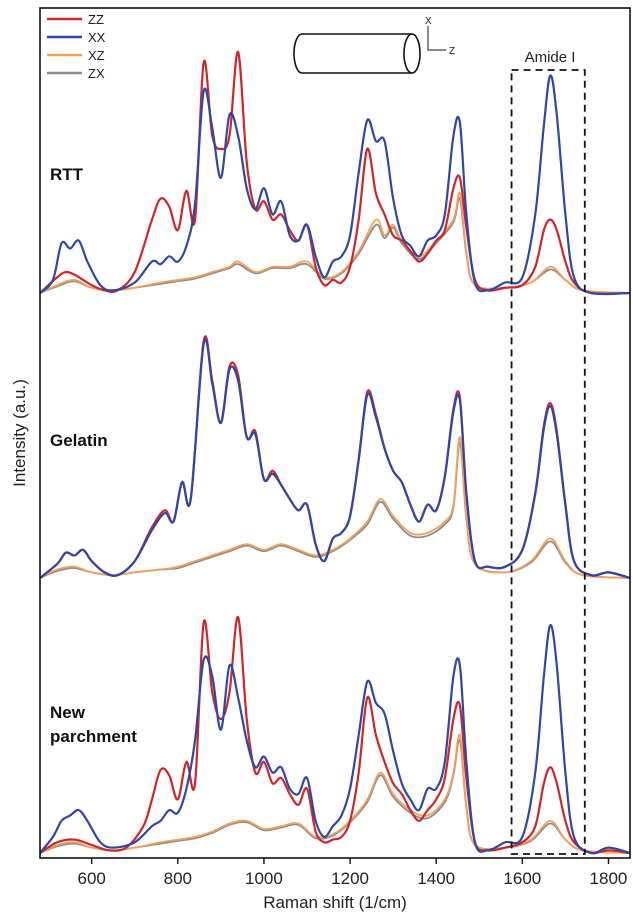  What do you see at coordinates (93, 736) in the screenshot?
I see `panel-label-parchment: parchment` at bounding box center [93, 736].